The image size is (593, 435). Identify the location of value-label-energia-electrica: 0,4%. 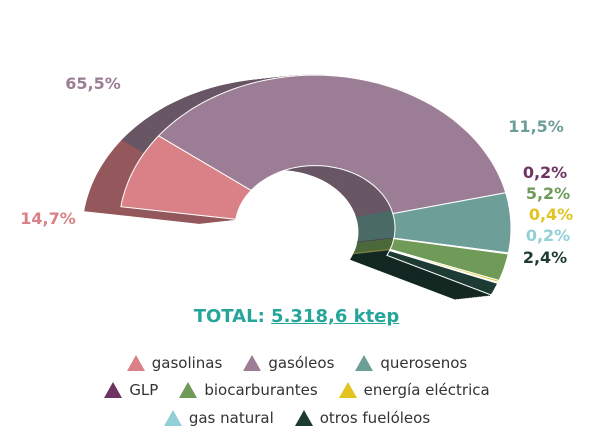
(551, 214).